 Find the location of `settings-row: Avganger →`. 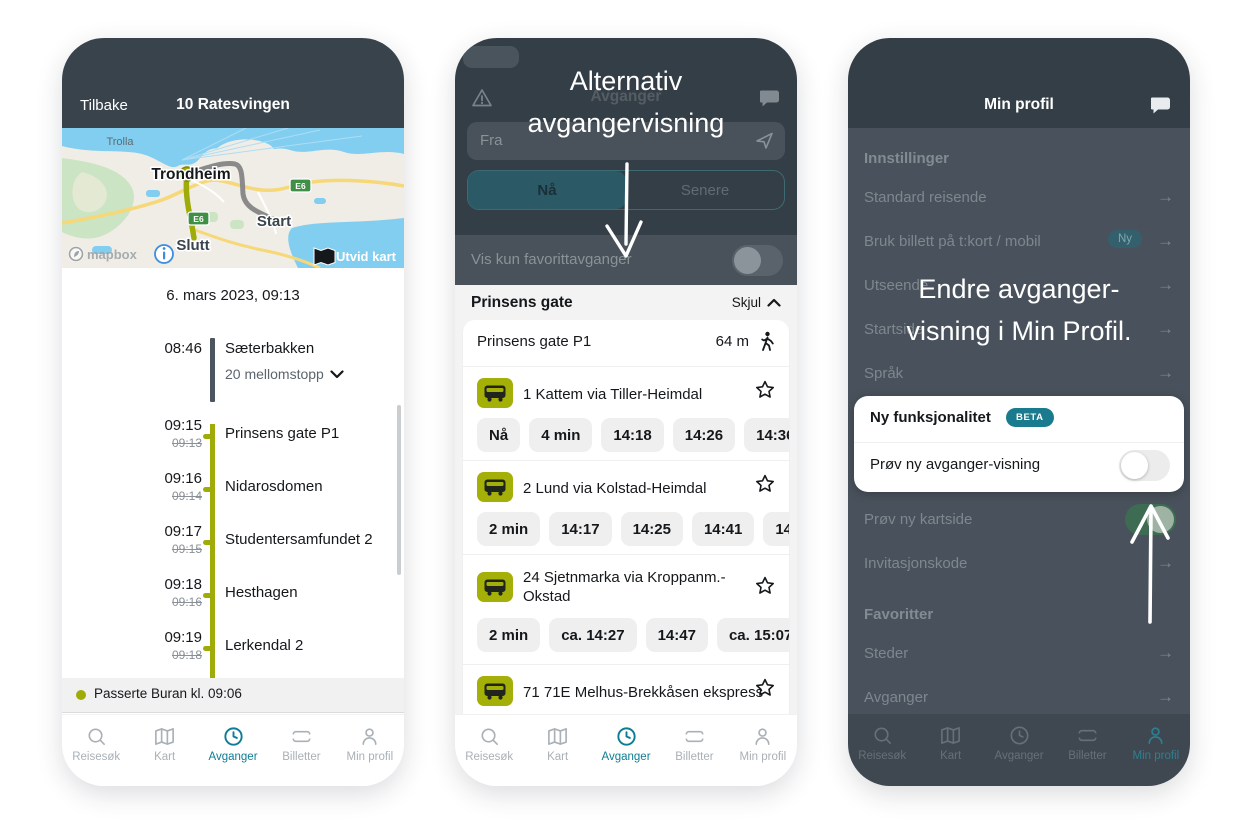

settings-row: Avganger → is located at coordinates (1019, 696).